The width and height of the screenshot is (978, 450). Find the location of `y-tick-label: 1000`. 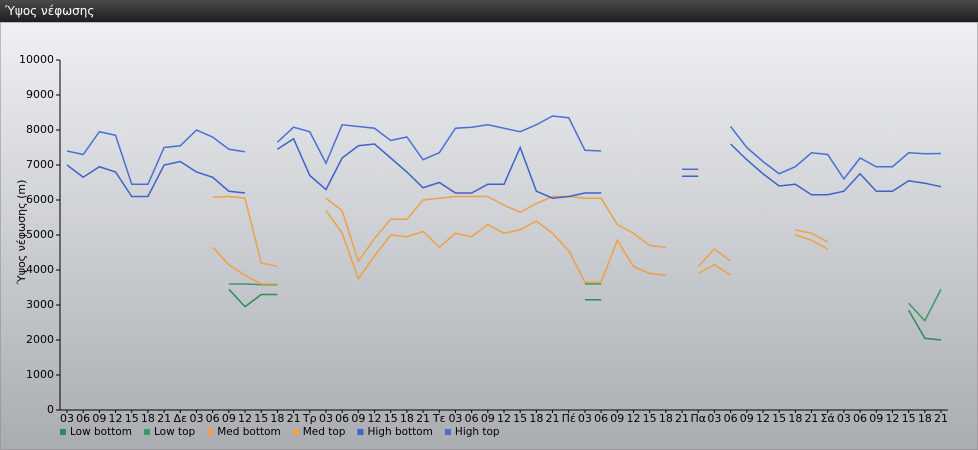

y-tick-label: 1000 is located at coordinates (40, 374).